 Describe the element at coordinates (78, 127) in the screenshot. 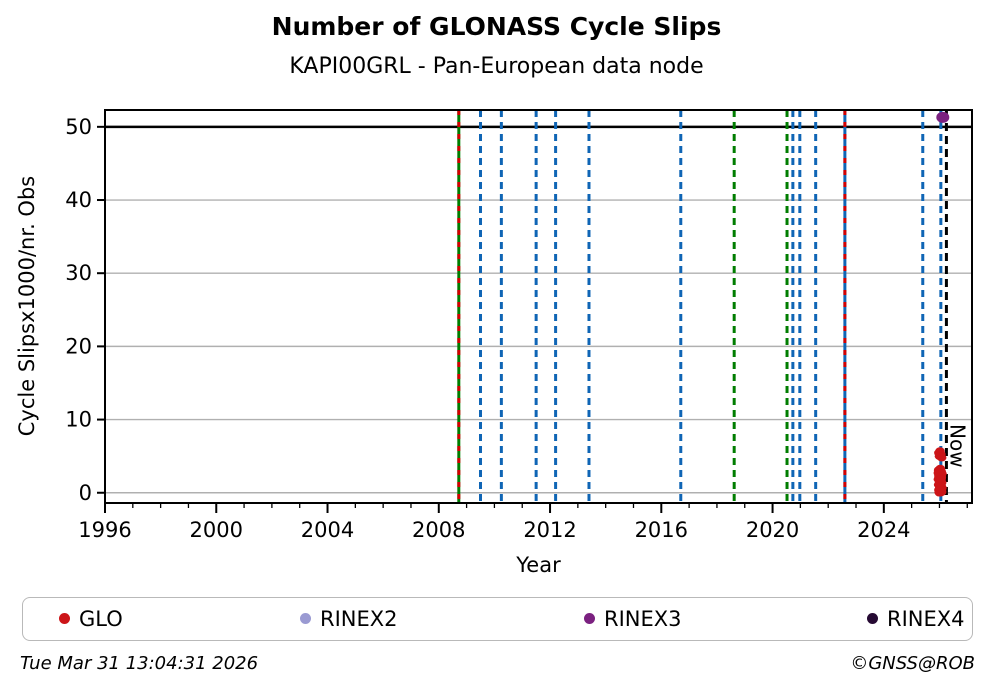

I see `svg-text: 50` at that location.